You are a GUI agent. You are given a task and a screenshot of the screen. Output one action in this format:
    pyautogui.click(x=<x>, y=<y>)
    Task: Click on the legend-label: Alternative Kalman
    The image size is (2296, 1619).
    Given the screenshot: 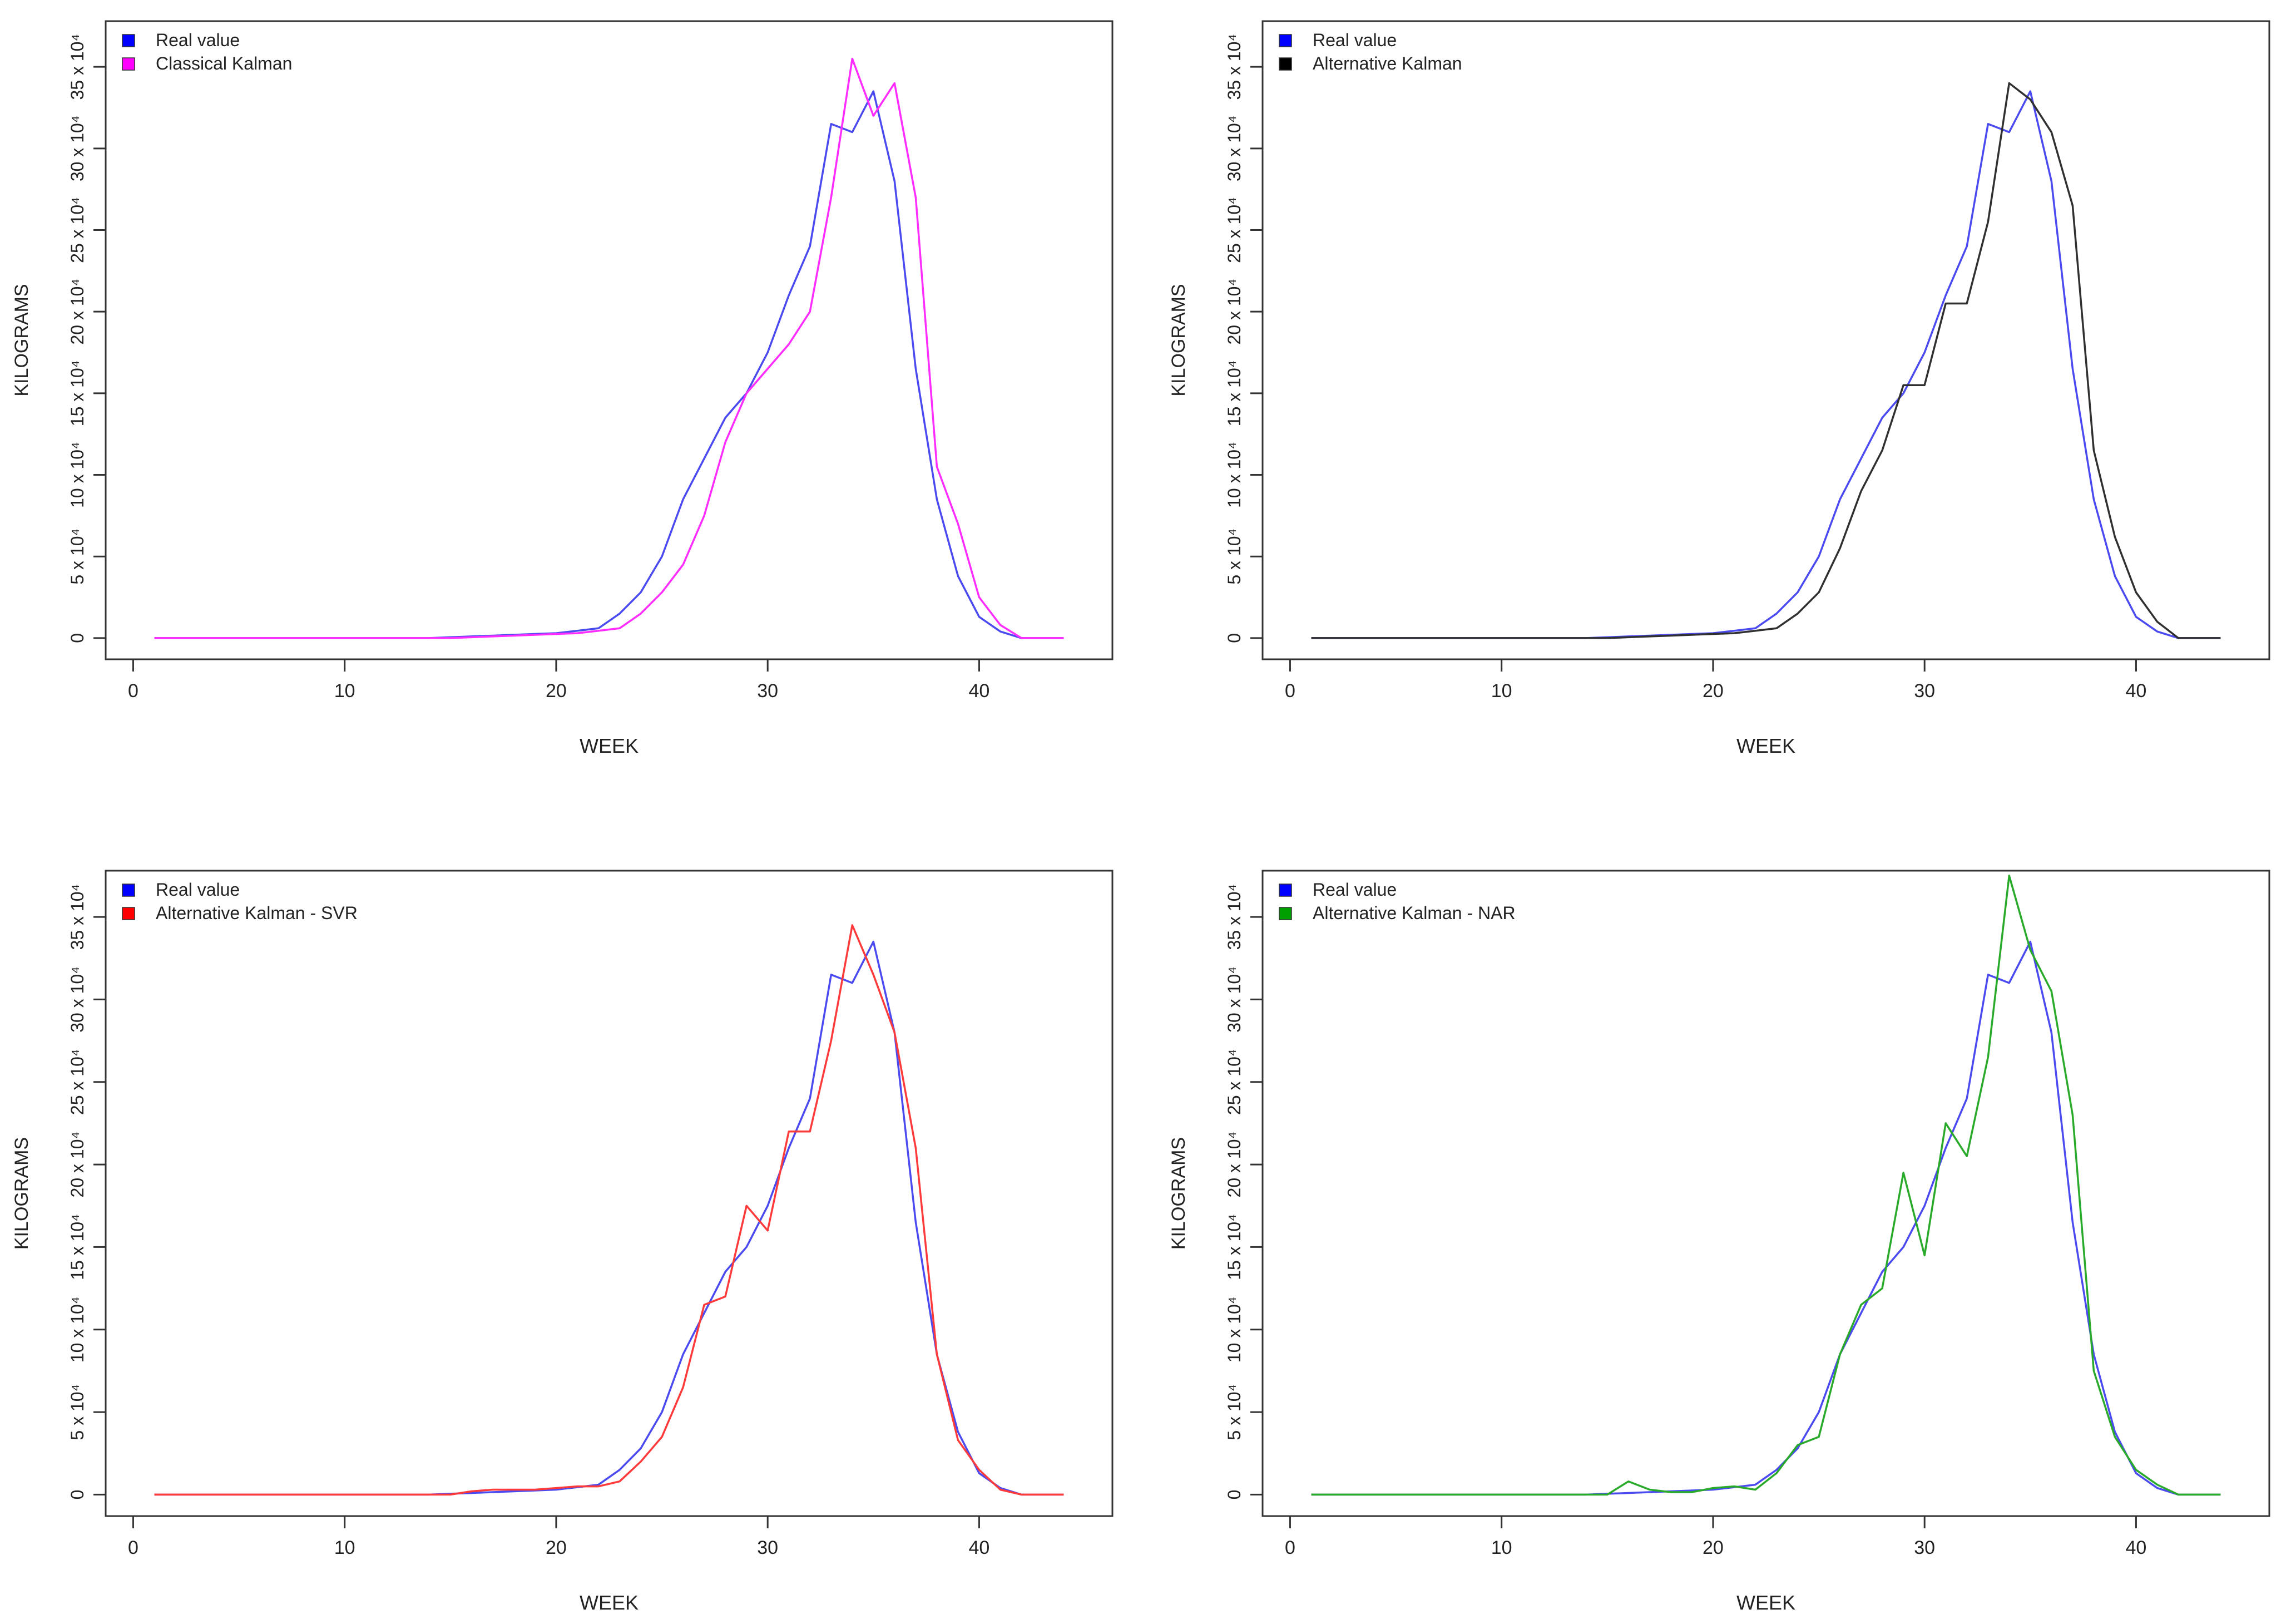 What is the action you would take?
    pyautogui.click(x=1387, y=63)
    